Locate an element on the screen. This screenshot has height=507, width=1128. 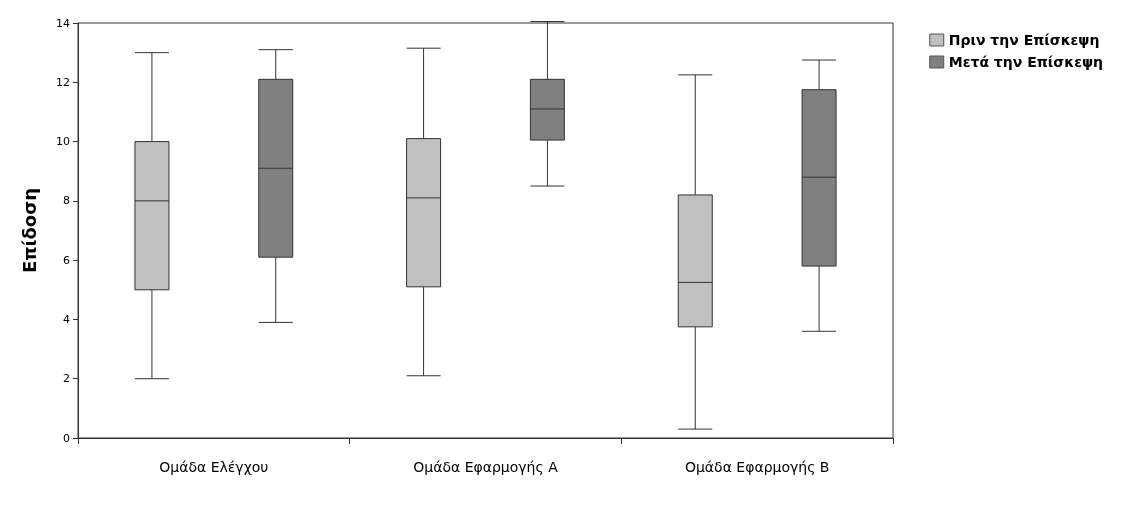
y-tick-label: 2 is located at coordinates (66, 379).